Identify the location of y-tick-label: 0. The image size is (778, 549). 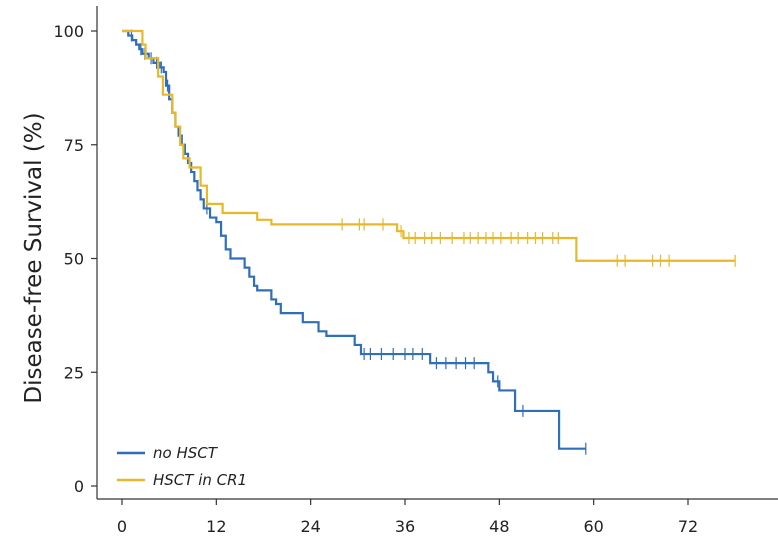
(79, 486).